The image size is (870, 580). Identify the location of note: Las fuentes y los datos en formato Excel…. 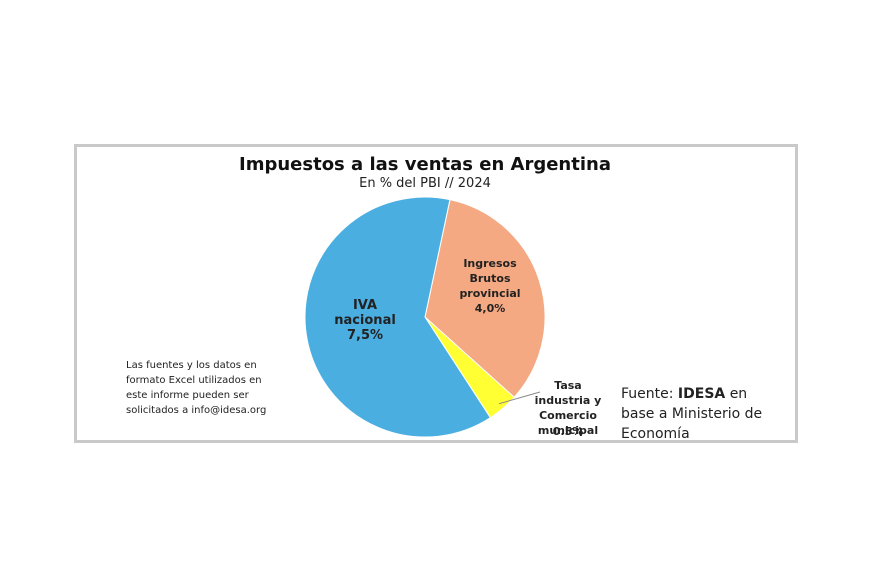
(196, 388).